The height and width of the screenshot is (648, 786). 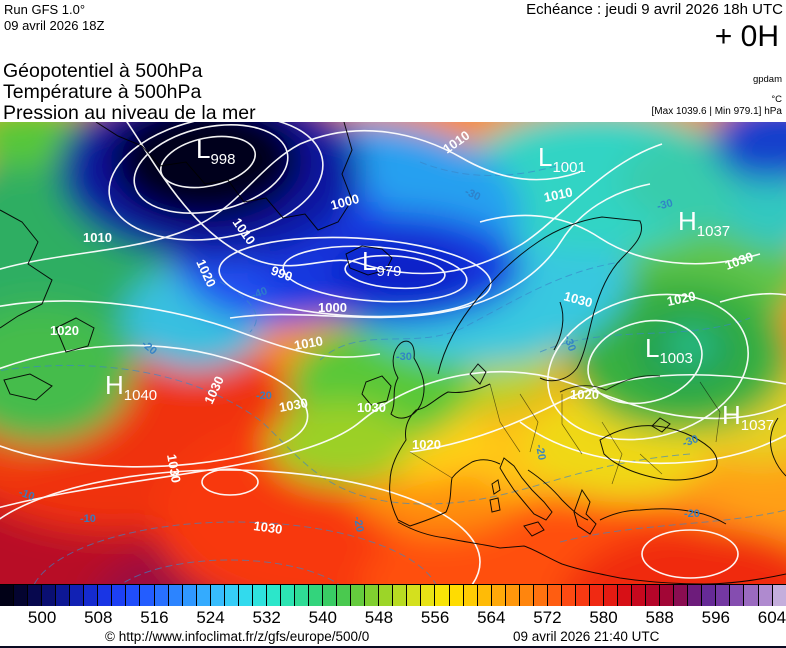 What do you see at coordinates (716, 111) in the screenshot?
I see `minmax-pressure: [Max 1039.6 | Min 979.1] hPa` at bounding box center [716, 111].